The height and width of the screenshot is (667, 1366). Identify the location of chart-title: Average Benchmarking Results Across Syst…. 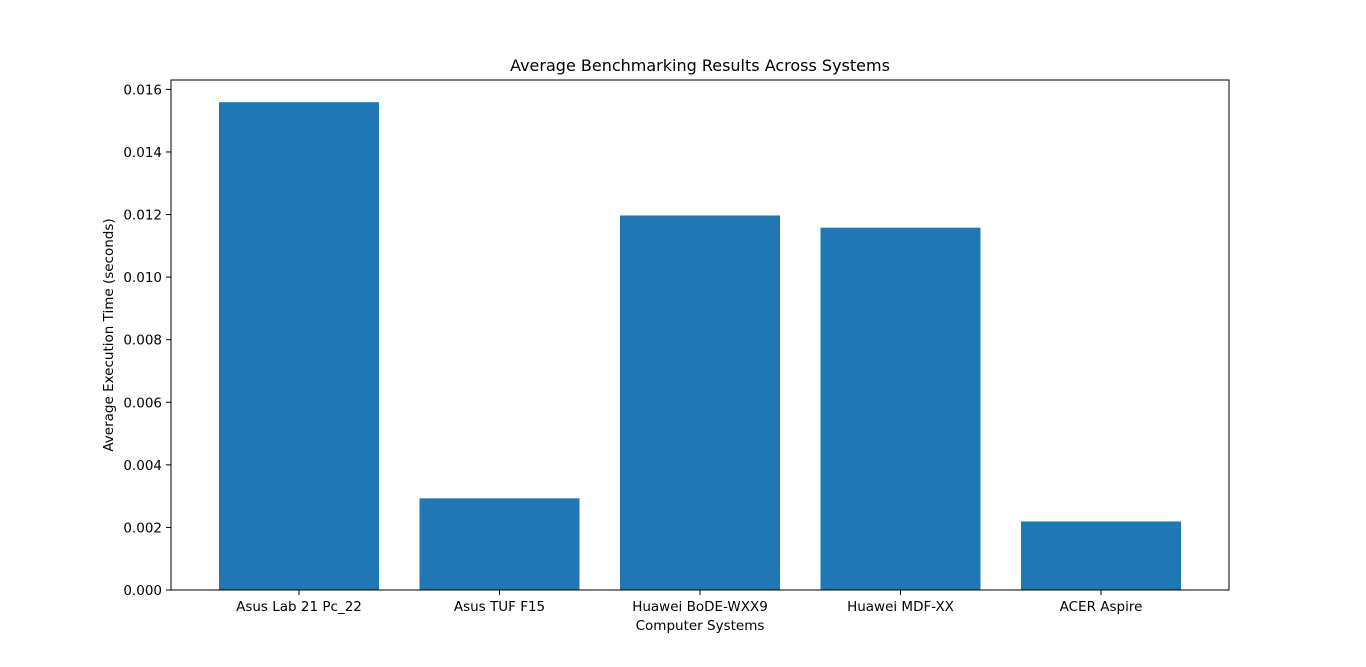
(700, 65).